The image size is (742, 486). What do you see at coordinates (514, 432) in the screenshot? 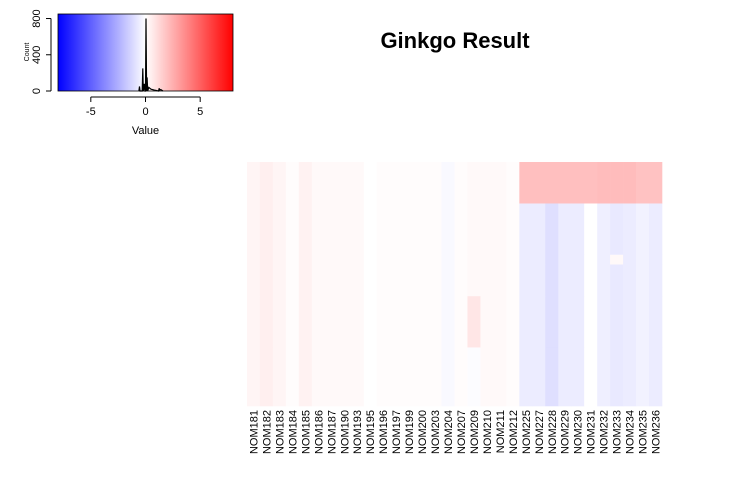
I see `column-label: NOM212` at bounding box center [514, 432].